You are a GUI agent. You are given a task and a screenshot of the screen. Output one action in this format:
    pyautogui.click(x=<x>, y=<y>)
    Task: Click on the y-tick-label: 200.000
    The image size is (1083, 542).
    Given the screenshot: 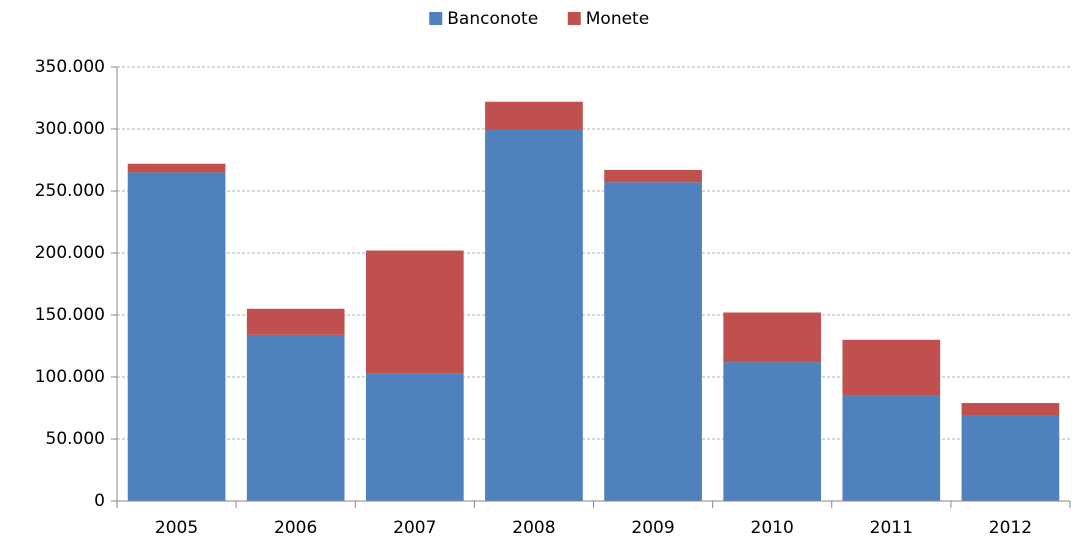 What is the action you would take?
    pyautogui.click(x=70, y=253)
    